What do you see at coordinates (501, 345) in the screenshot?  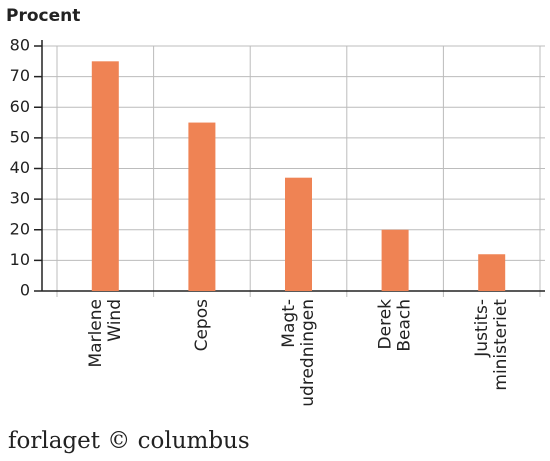 I see `x-tick-label: ministeriet` at bounding box center [501, 345].